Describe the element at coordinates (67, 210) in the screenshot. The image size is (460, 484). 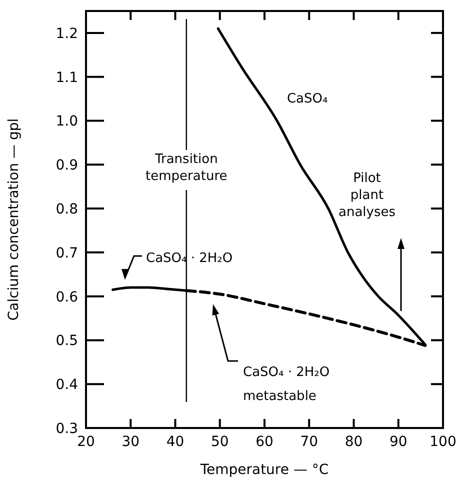
I see `y-tick-label: 0.8` at that location.